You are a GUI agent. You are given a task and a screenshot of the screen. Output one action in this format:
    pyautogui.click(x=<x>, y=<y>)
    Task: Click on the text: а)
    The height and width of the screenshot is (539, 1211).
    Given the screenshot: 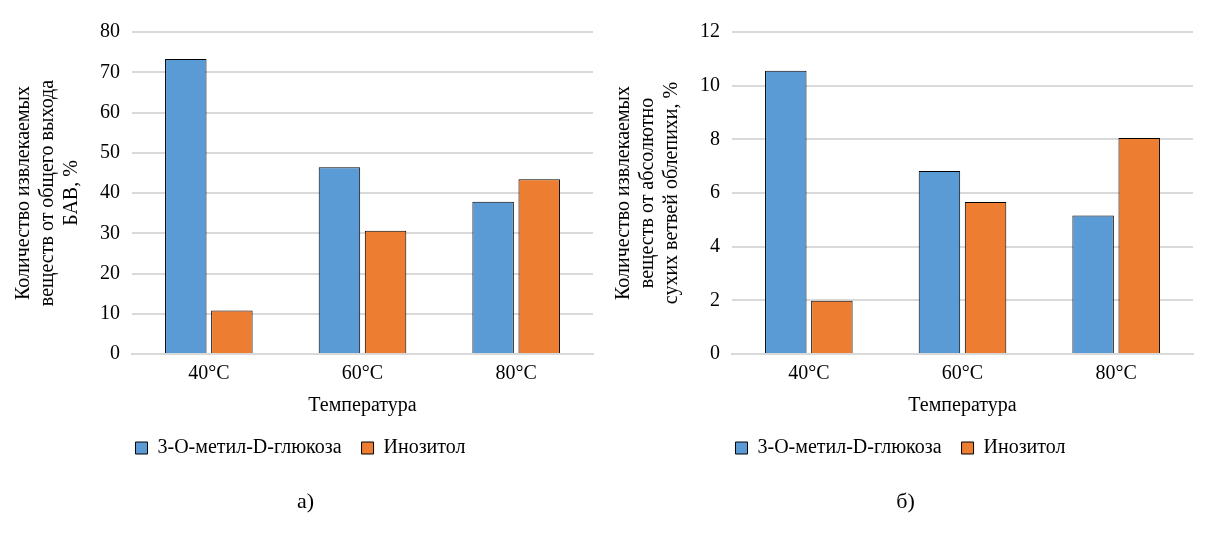 What is the action you would take?
    pyautogui.click(x=305, y=501)
    